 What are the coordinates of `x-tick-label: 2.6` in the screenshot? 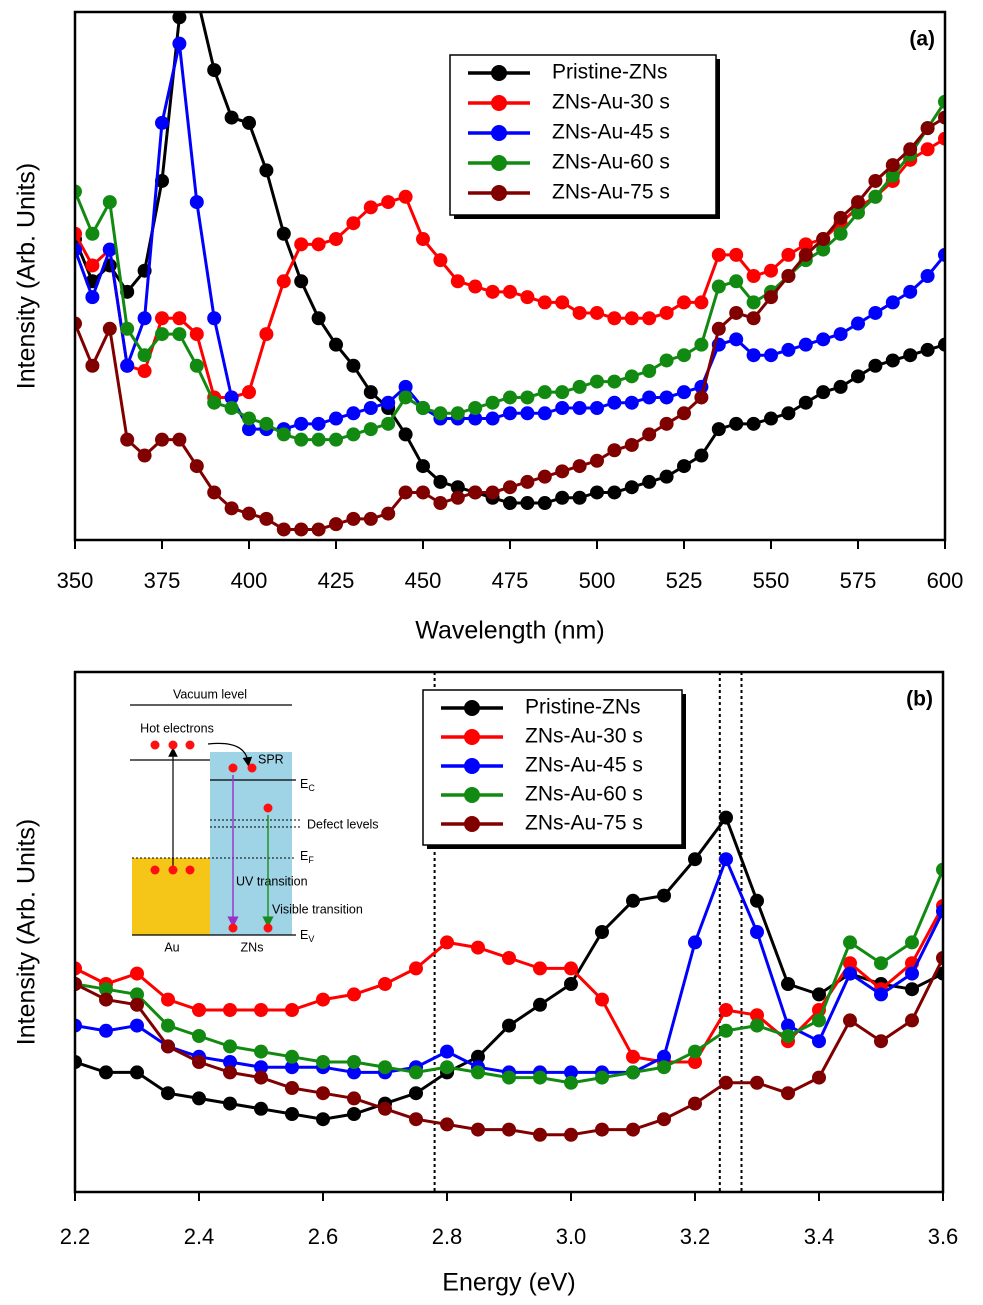 It's located at (323, 1236).